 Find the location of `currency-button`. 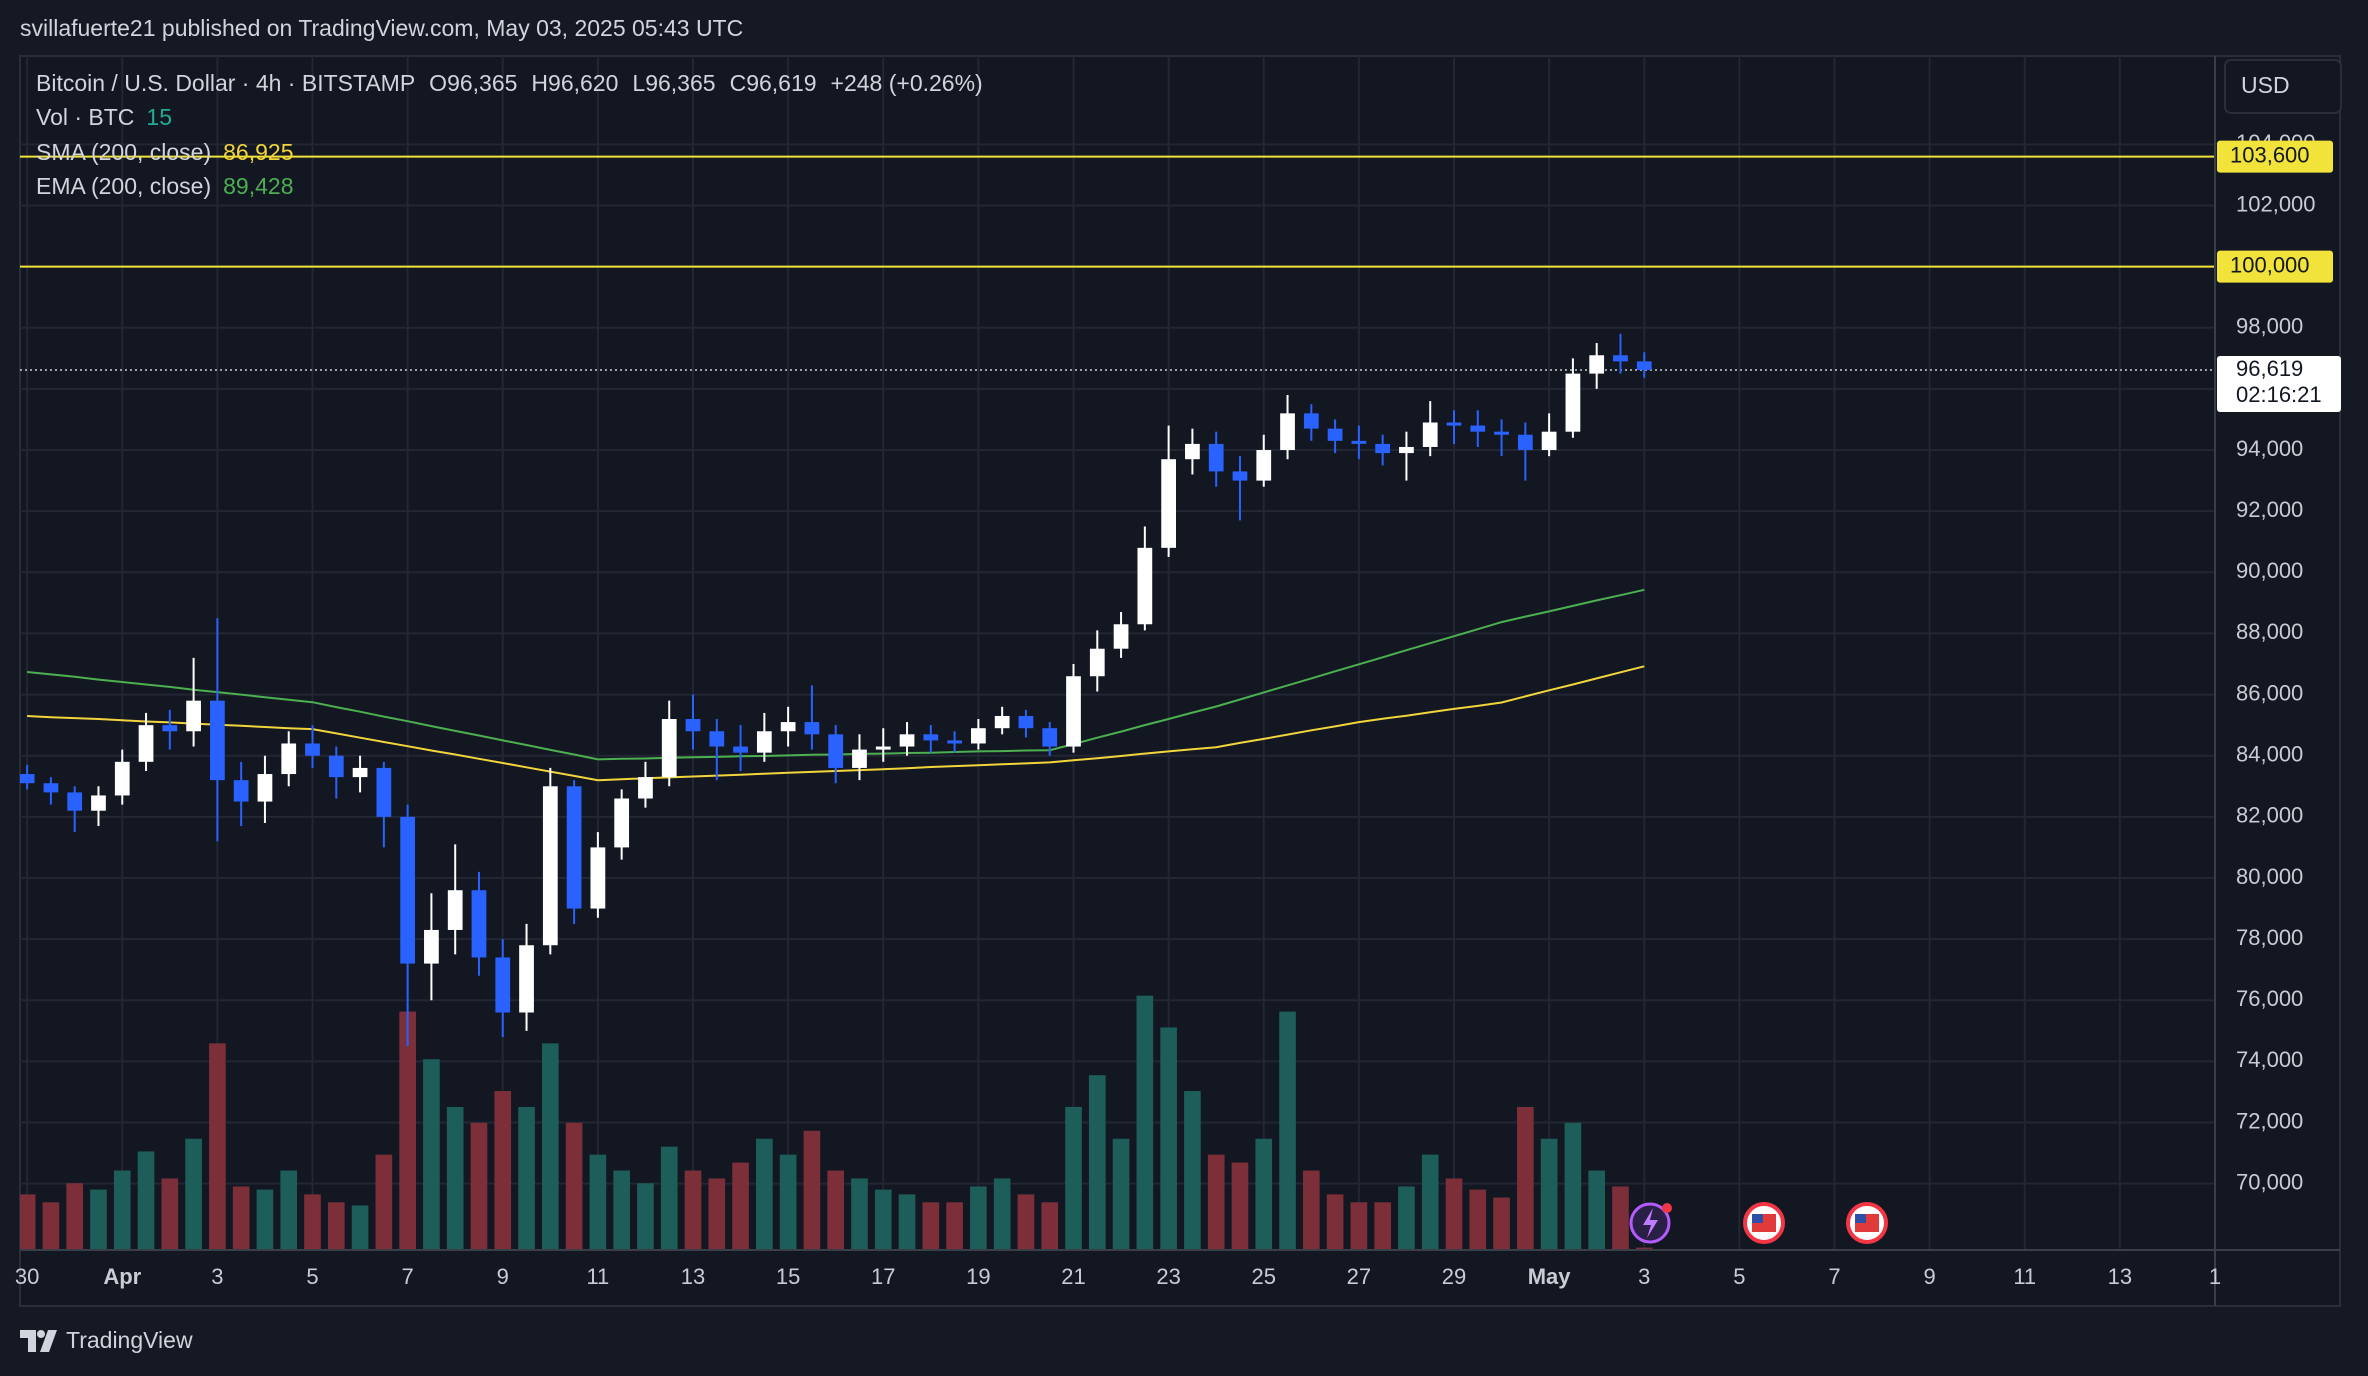

currency-button is located at coordinates (2283, 86).